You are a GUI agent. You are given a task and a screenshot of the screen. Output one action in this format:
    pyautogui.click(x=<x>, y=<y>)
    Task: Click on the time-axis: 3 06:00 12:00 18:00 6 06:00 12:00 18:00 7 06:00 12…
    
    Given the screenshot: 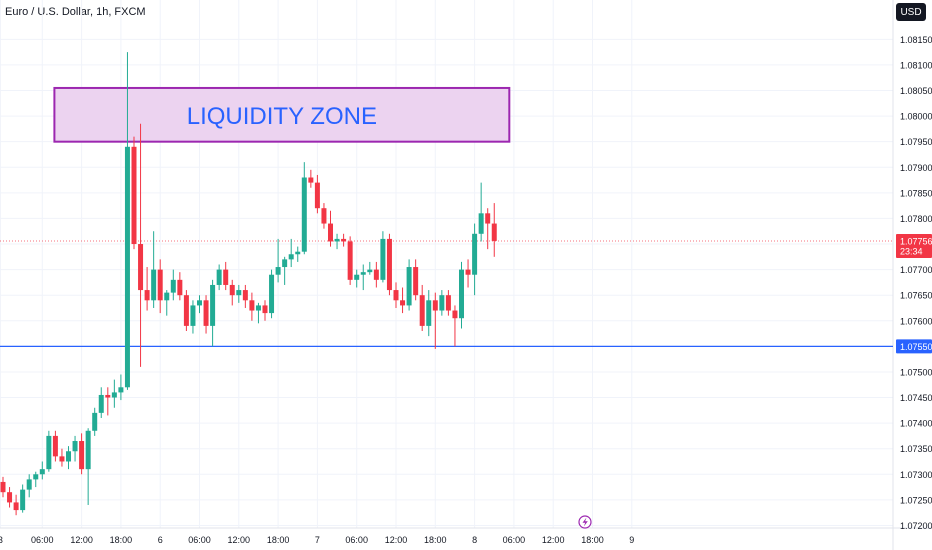 What is the action you would take?
    pyautogui.click(x=317, y=540)
    